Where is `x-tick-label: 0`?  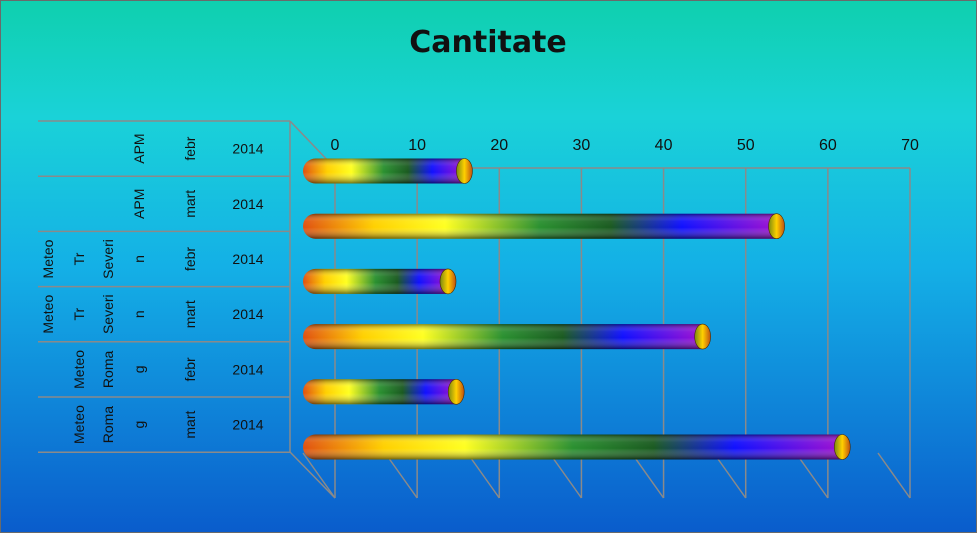
x-tick-label: 0 is located at coordinates (335, 145).